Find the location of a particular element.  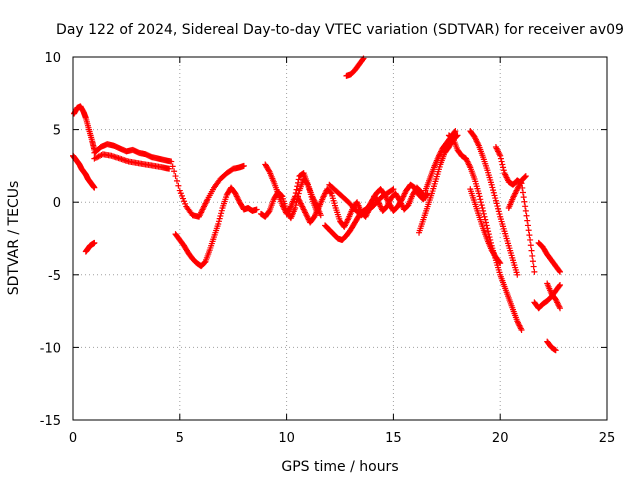

series-track-w is located at coordinates (554, 296).